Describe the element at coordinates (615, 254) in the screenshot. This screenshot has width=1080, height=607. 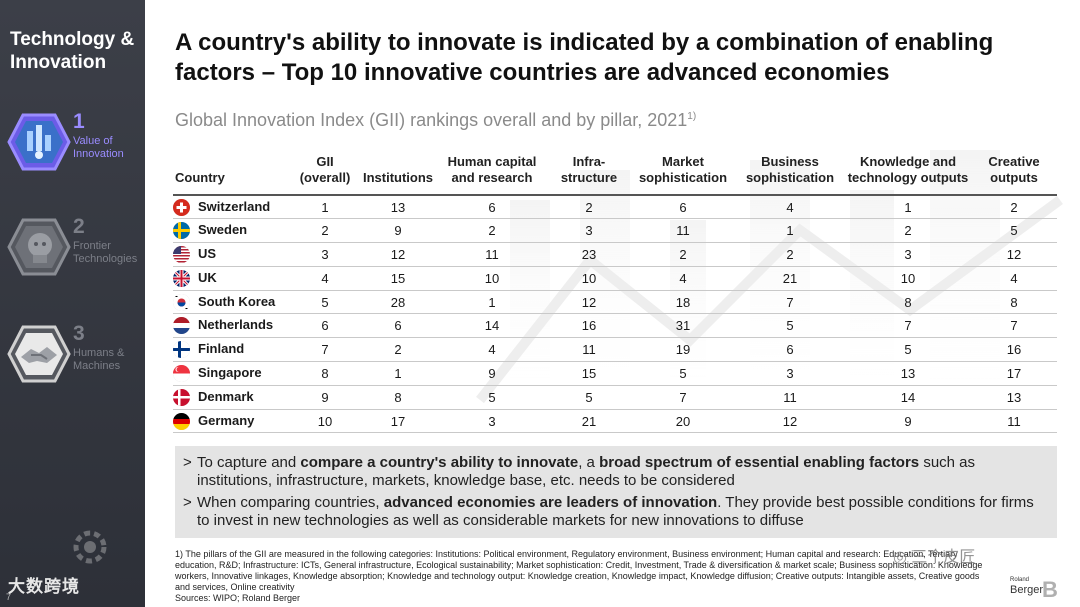
I see `table-row: US 3 12 11 23 2 2 3 12` at that location.